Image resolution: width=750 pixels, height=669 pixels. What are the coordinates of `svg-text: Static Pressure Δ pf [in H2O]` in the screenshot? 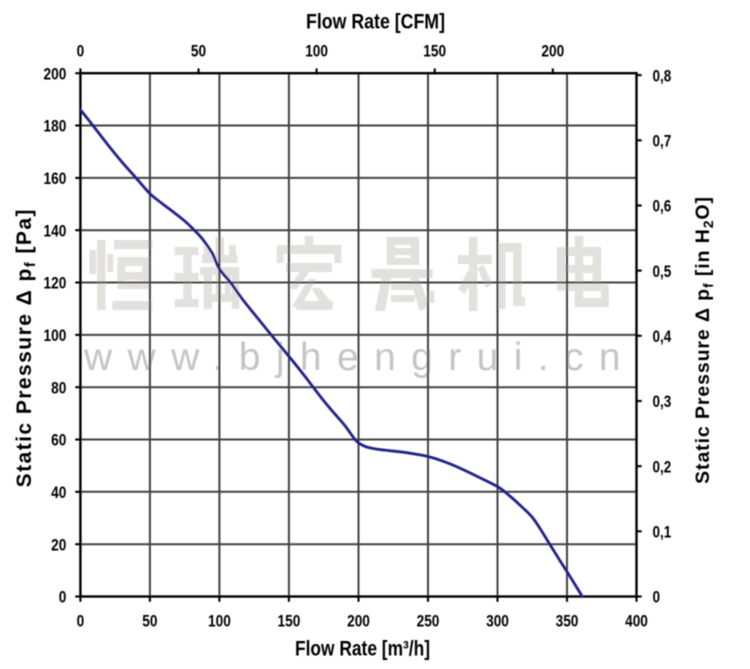 It's located at (704, 340).